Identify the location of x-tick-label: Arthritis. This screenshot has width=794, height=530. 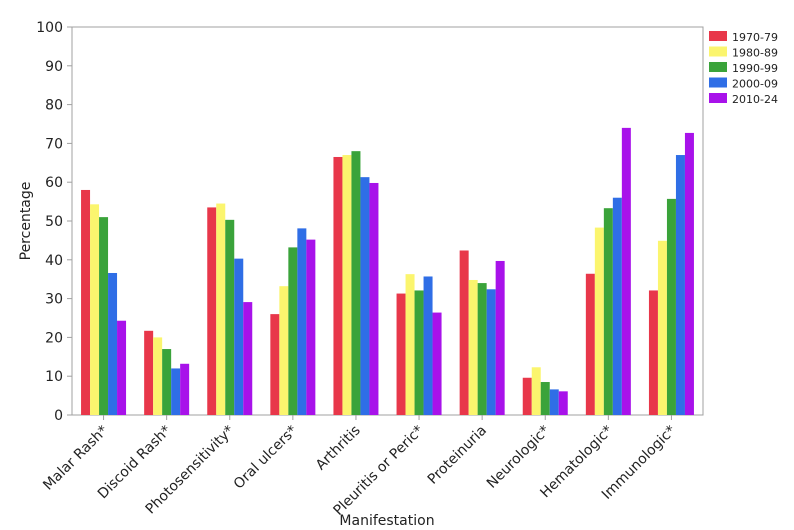
(338, 448).